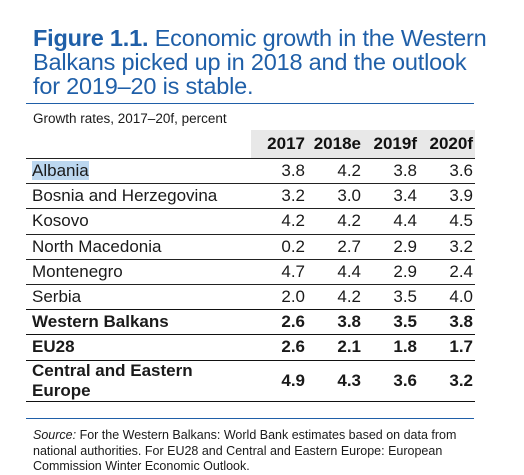  I want to click on cell-value: 2.0, so click(279, 296).